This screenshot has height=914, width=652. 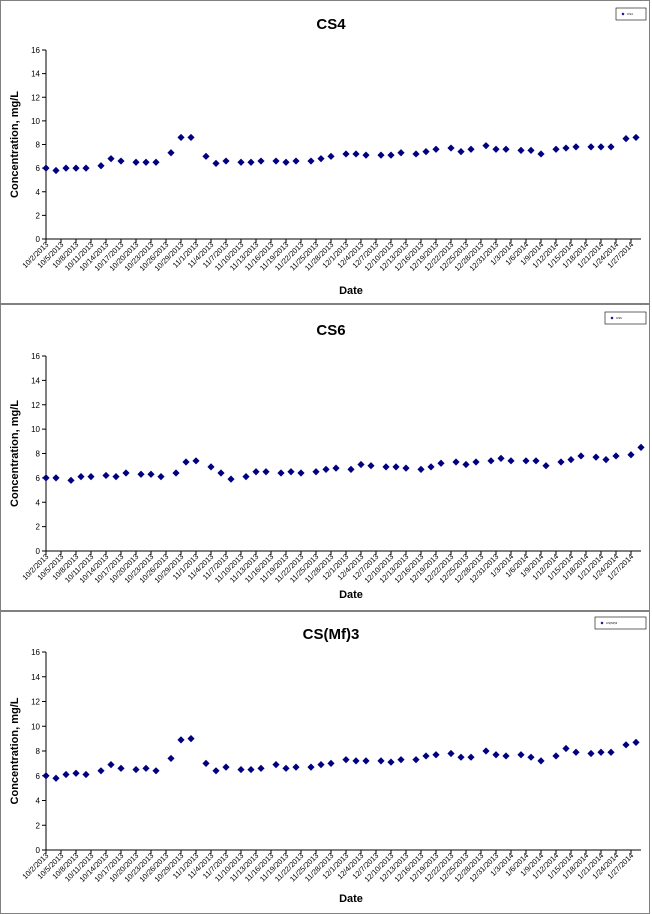 I want to click on y-tick-label: 4, so click(x=38, y=502).